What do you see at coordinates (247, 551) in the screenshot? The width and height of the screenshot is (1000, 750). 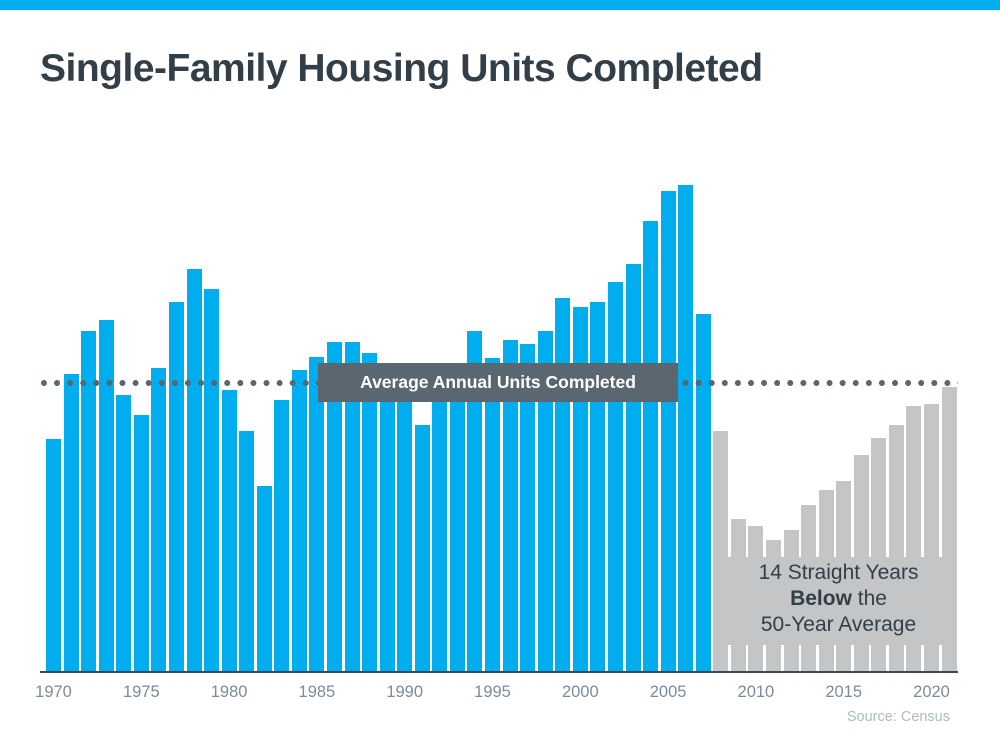 I see `bar-1981` at bounding box center [247, 551].